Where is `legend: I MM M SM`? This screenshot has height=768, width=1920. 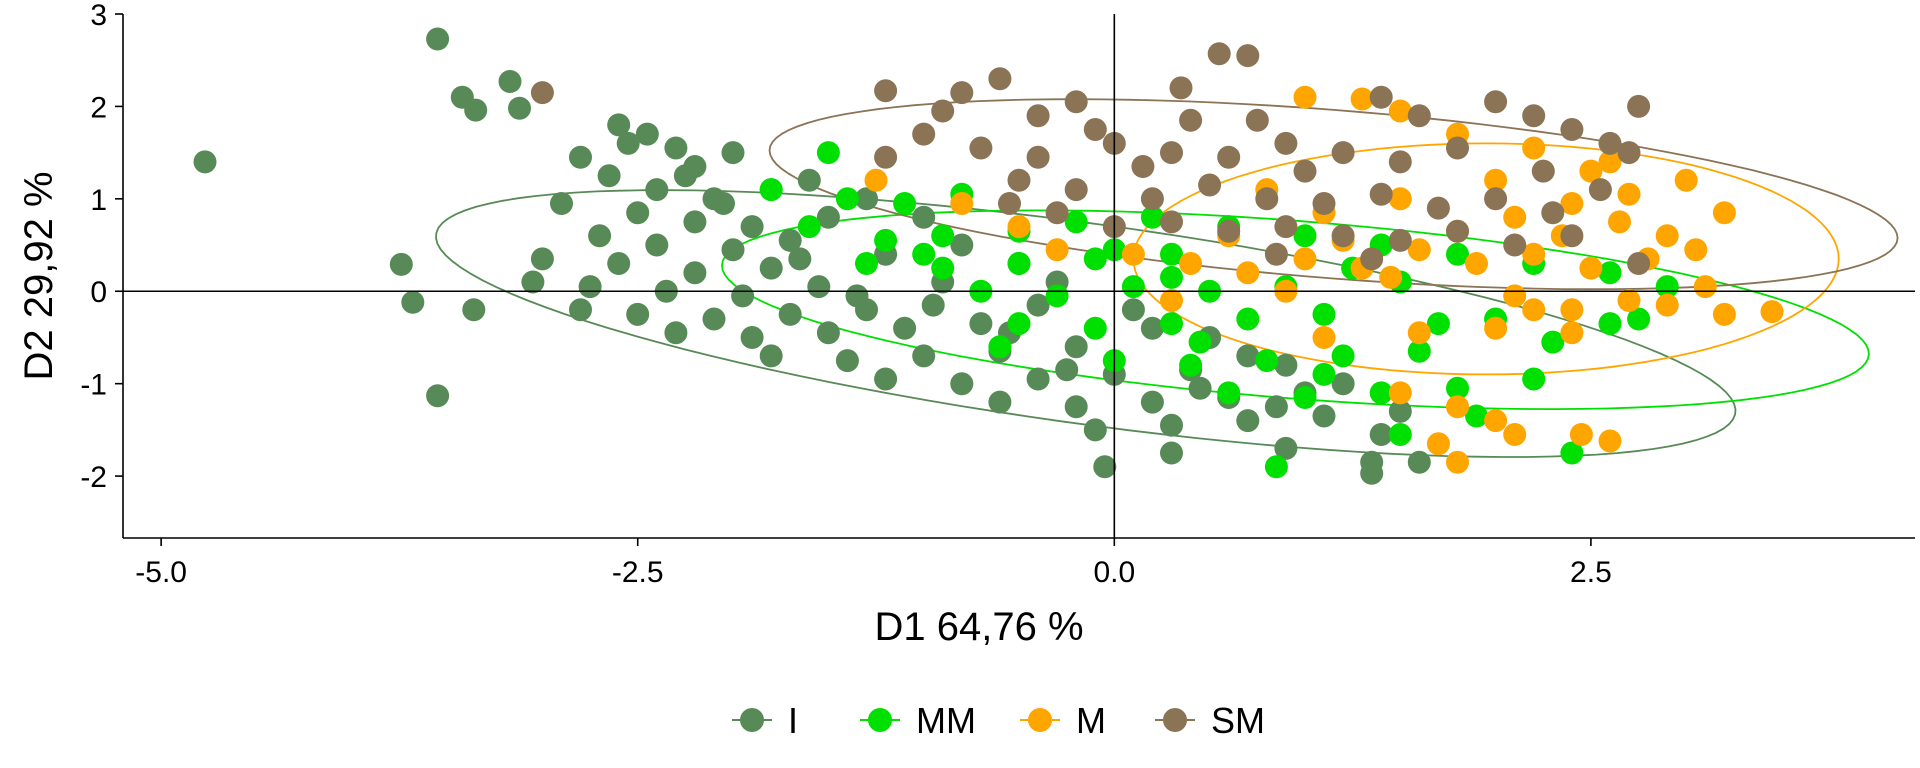 legend: I MM M SM is located at coordinates (998, 720).